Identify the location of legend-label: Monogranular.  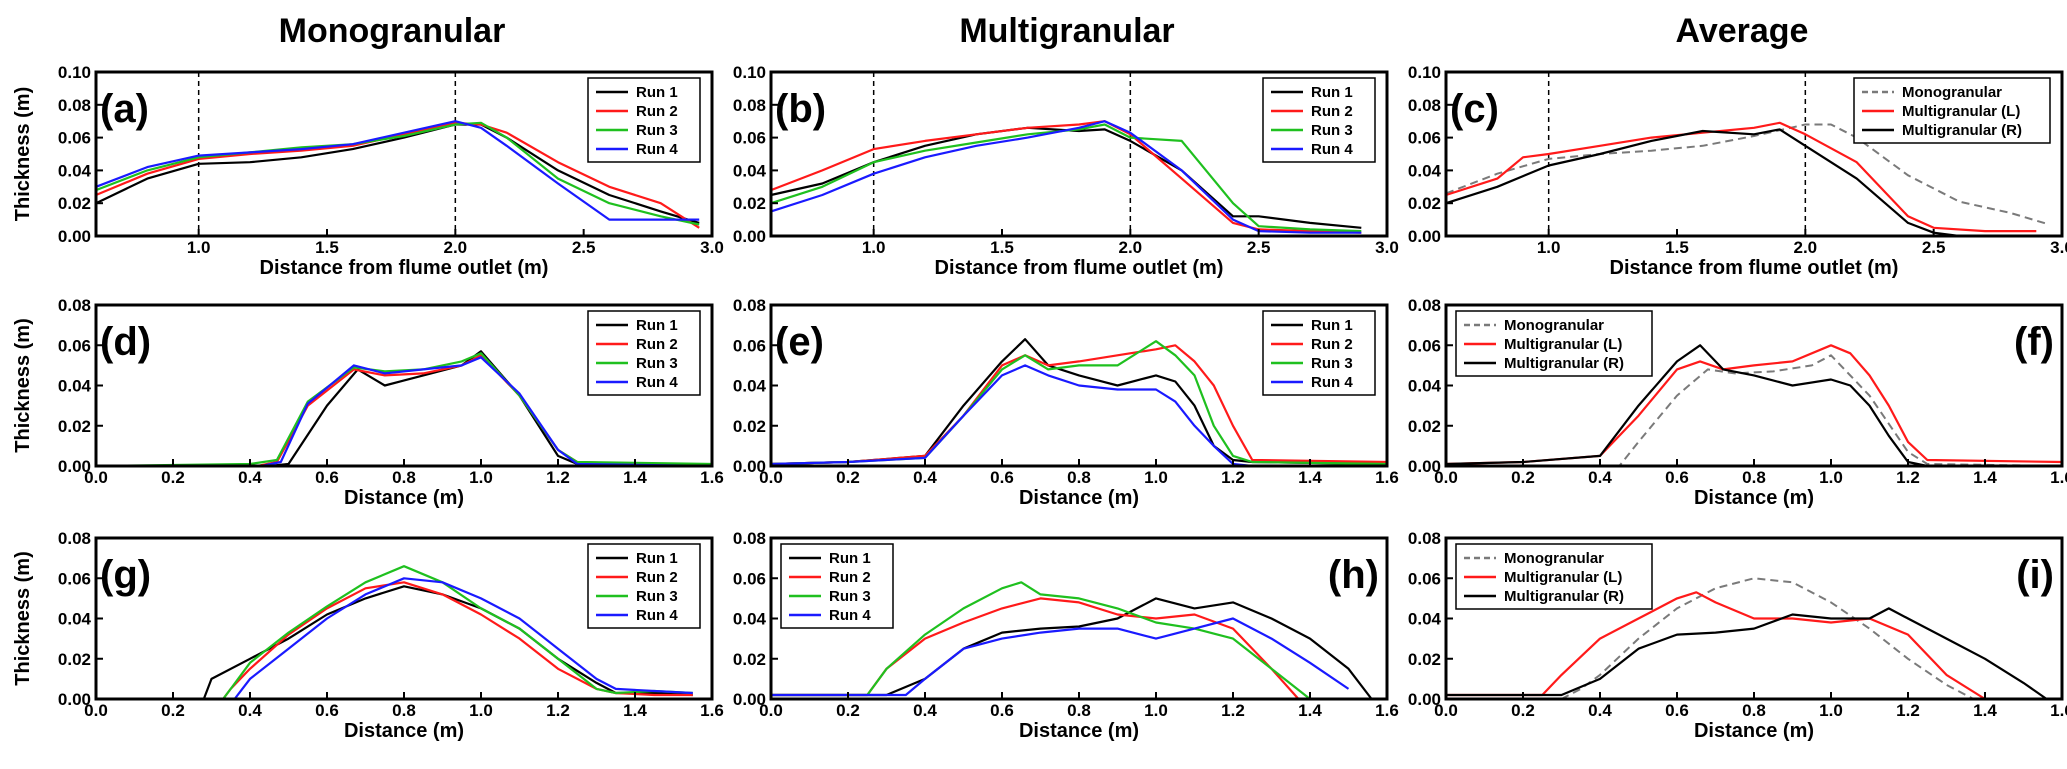
(1554, 558).